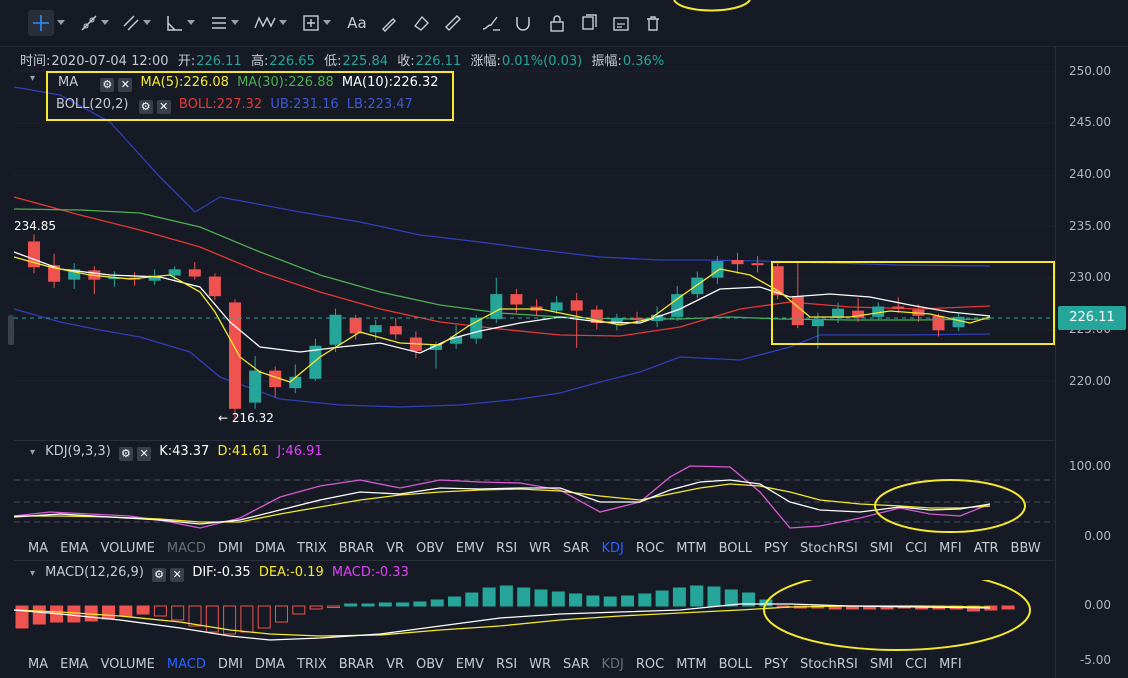 The image size is (1128, 678). Describe the element at coordinates (491, 23) in the screenshot. I see `brush-icon` at that location.